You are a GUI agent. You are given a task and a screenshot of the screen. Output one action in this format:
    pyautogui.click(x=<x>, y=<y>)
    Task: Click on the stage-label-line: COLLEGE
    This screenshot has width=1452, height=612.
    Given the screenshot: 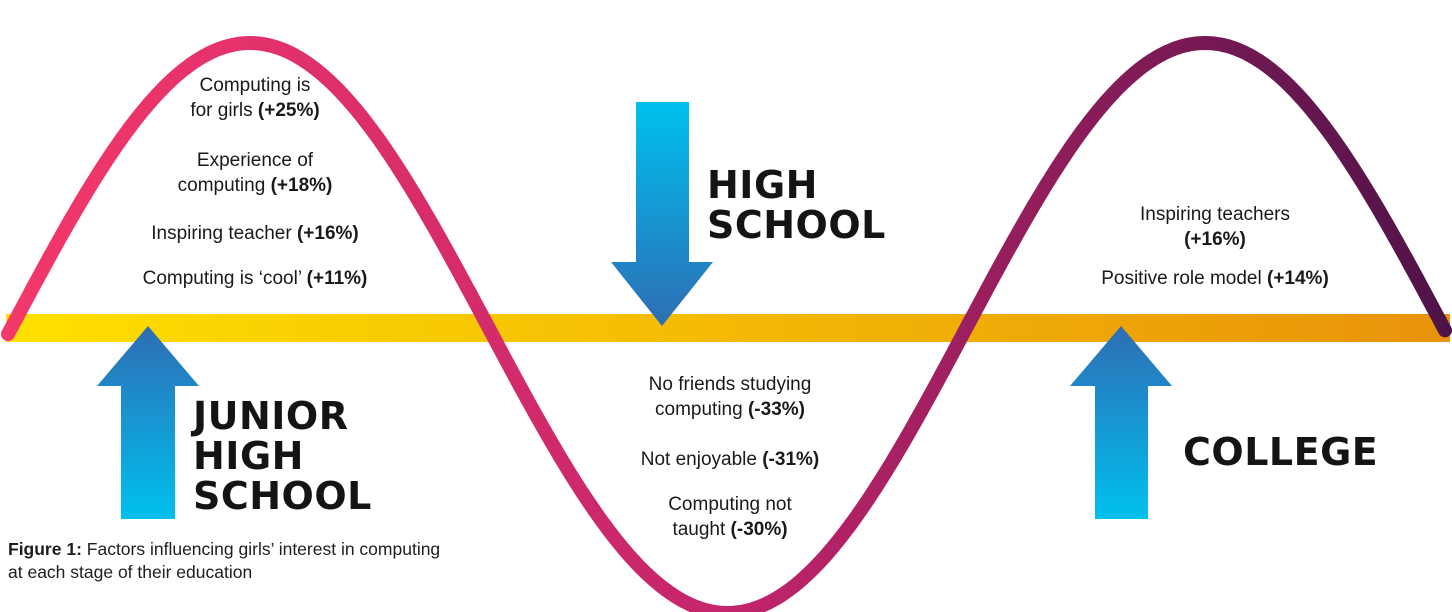 What is the action you would take?
    pyautogui.click(x=1281, y=452)
    